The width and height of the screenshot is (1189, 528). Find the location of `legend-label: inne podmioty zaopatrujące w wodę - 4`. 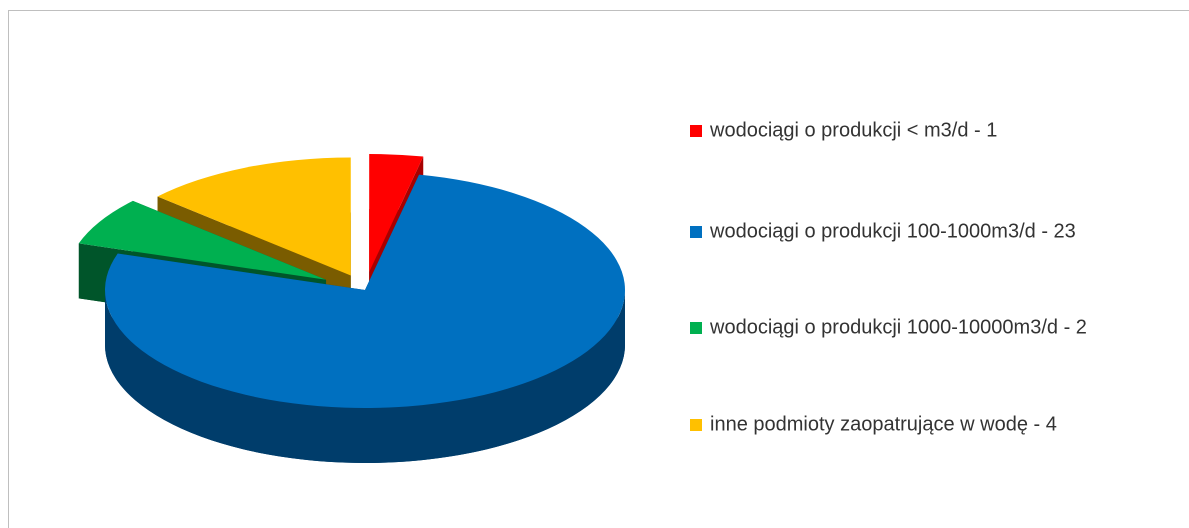

legend-label: inne podmioty zaopatrujące w wodę - 4 is located at coordinates (883, 424).